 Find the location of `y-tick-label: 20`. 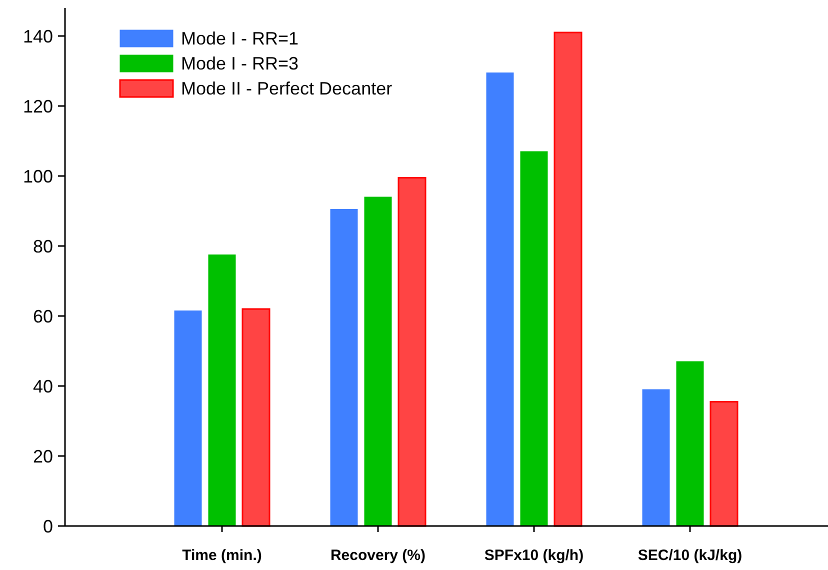

y-tick-label: 20 is located at coordinates (42, 456).